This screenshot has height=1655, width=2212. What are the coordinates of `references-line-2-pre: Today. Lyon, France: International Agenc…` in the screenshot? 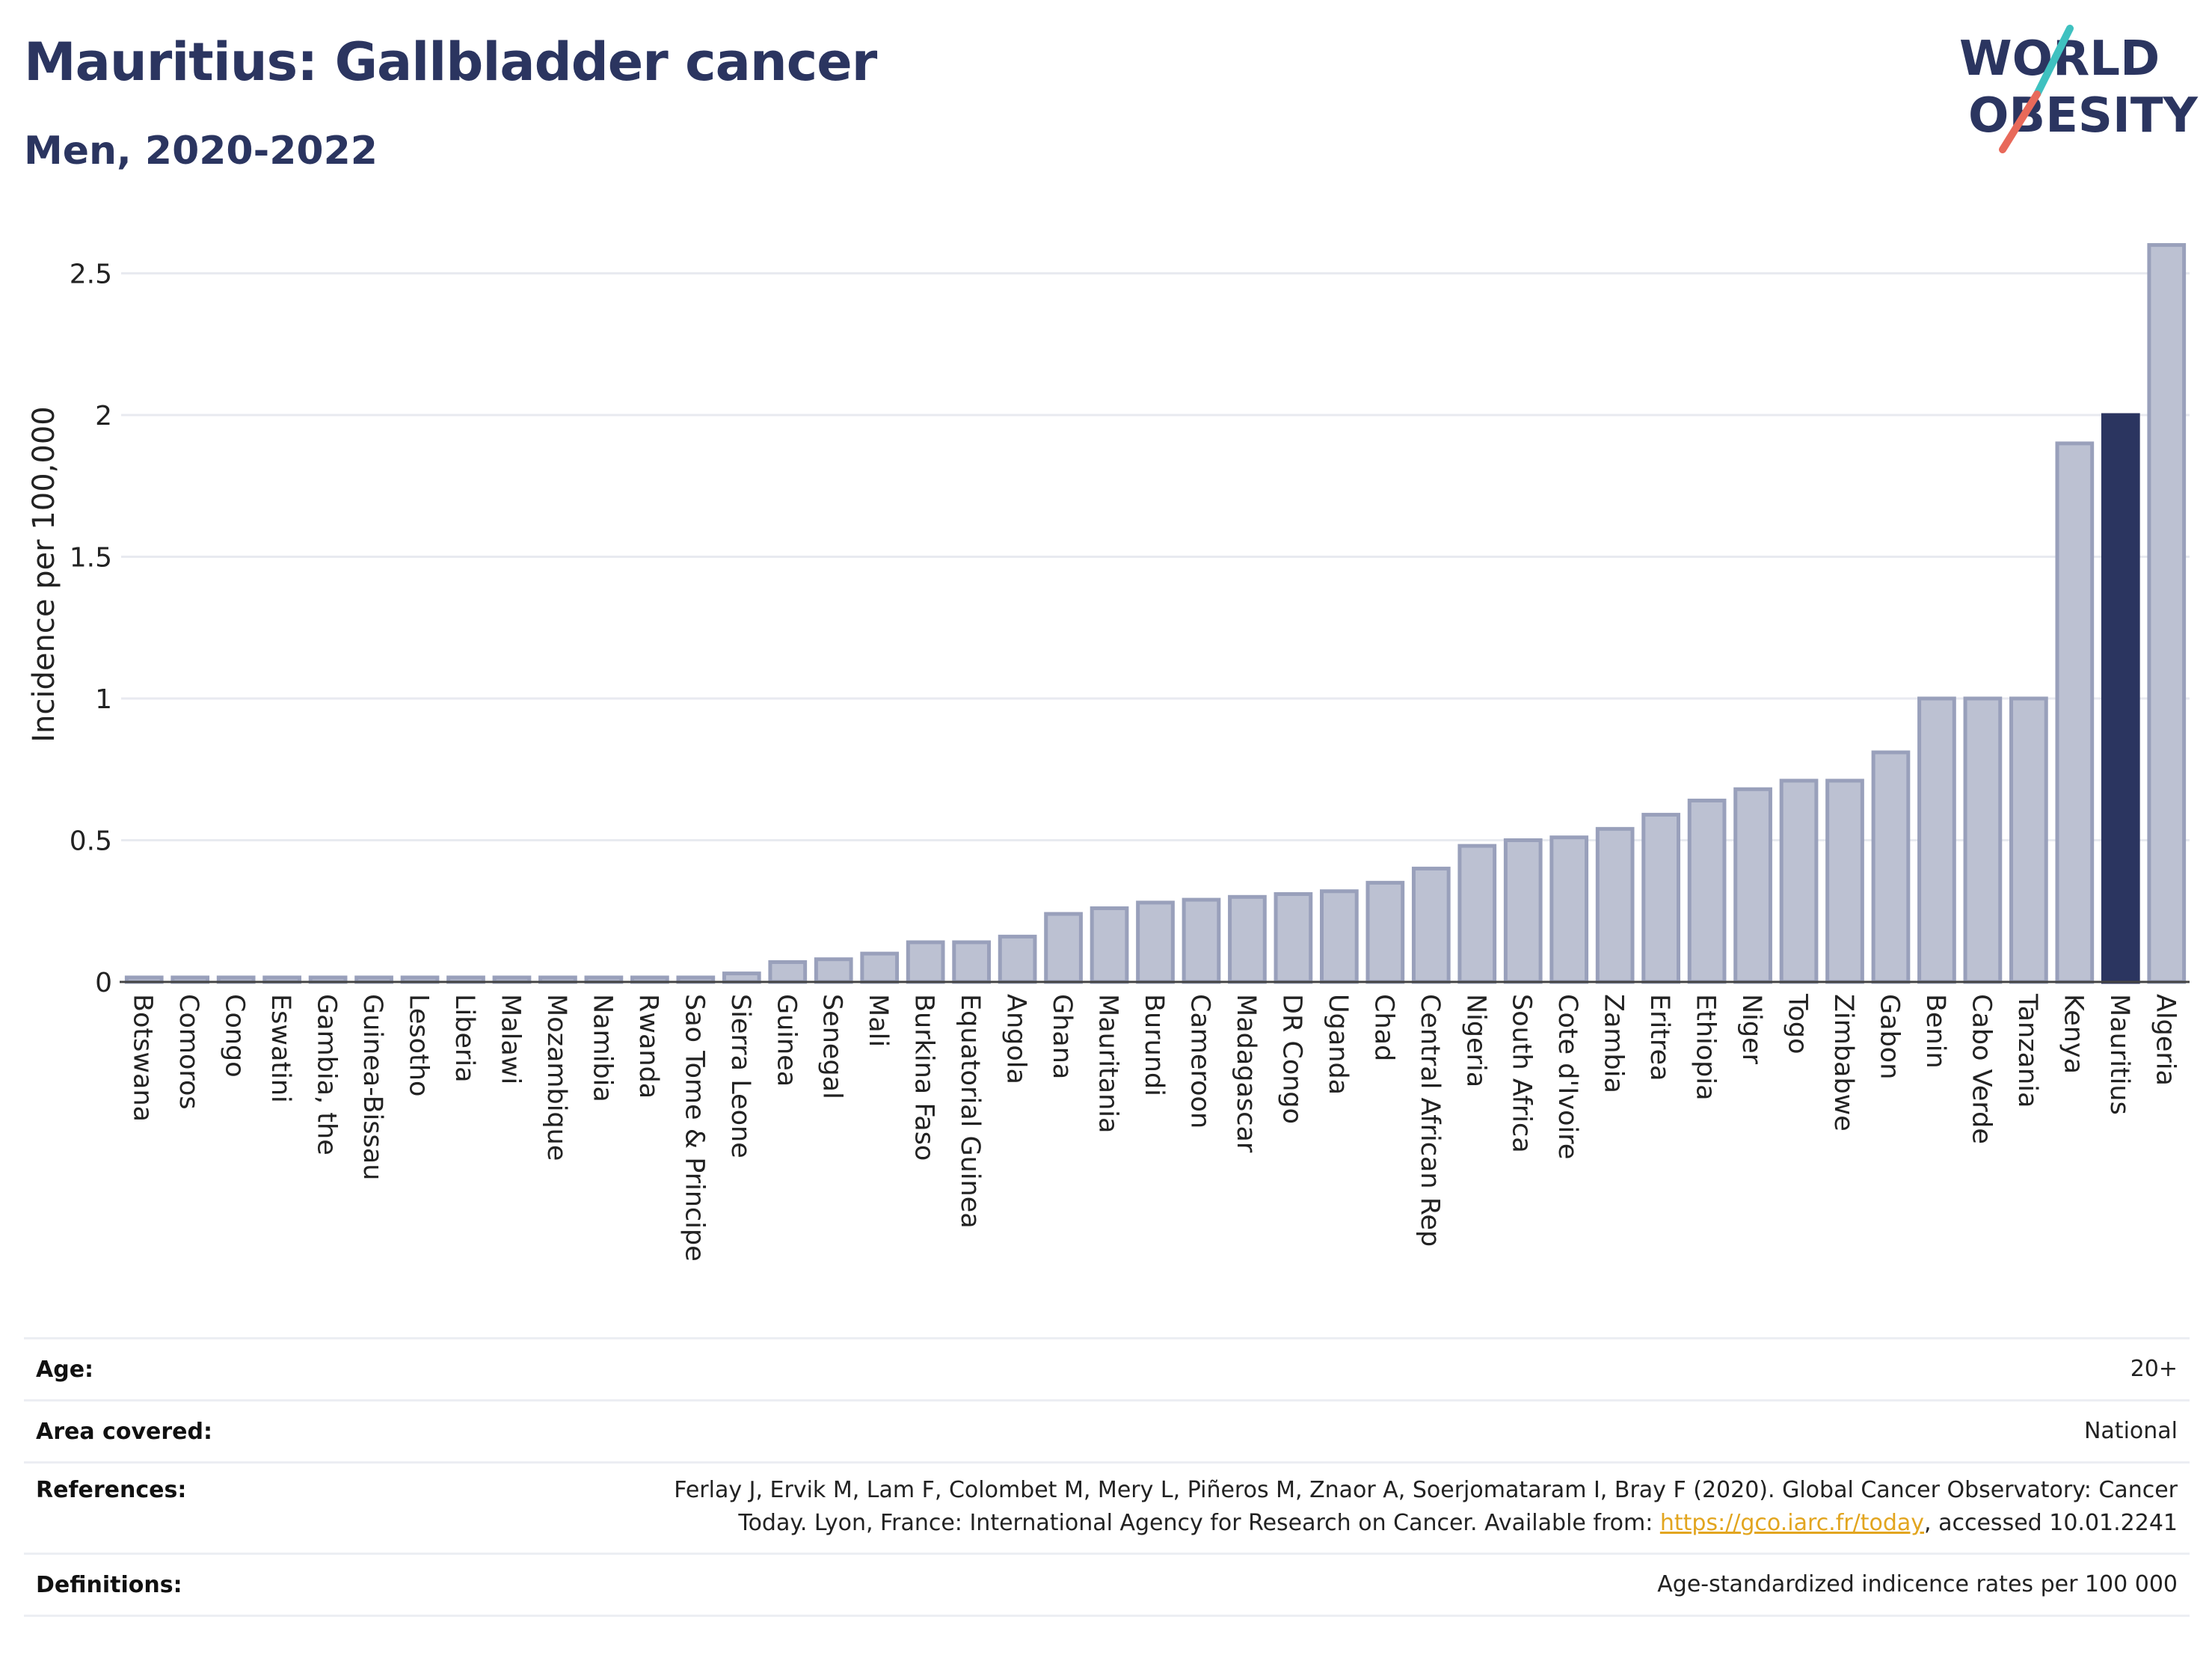 It's located at (1199, 1523).